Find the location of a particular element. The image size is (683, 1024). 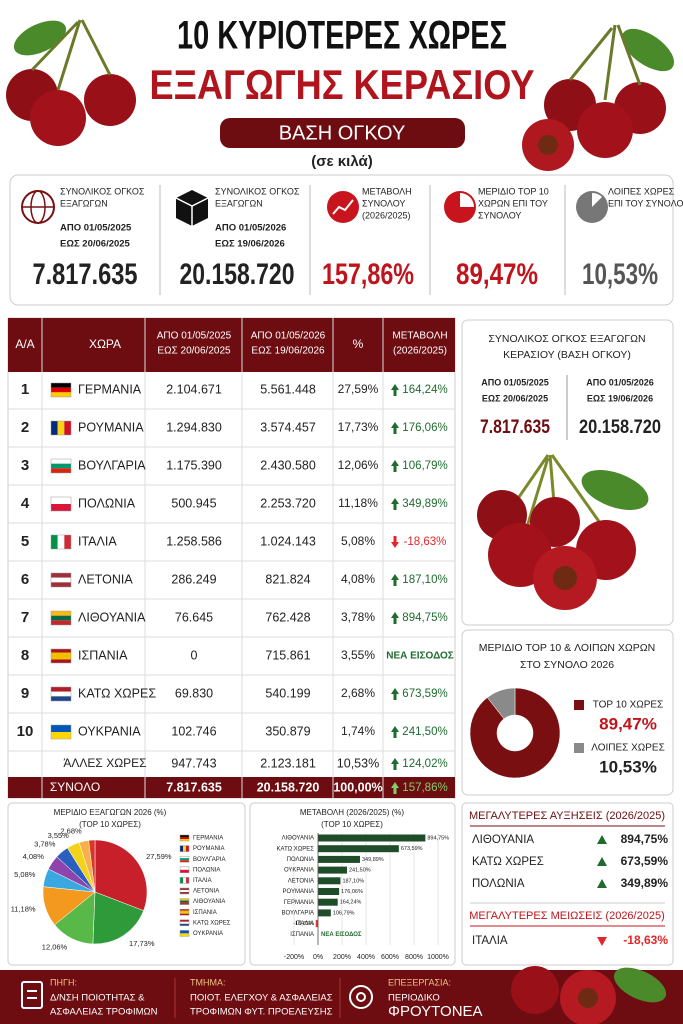

cell-share: 27,59% is located at coordinates (358, 389).